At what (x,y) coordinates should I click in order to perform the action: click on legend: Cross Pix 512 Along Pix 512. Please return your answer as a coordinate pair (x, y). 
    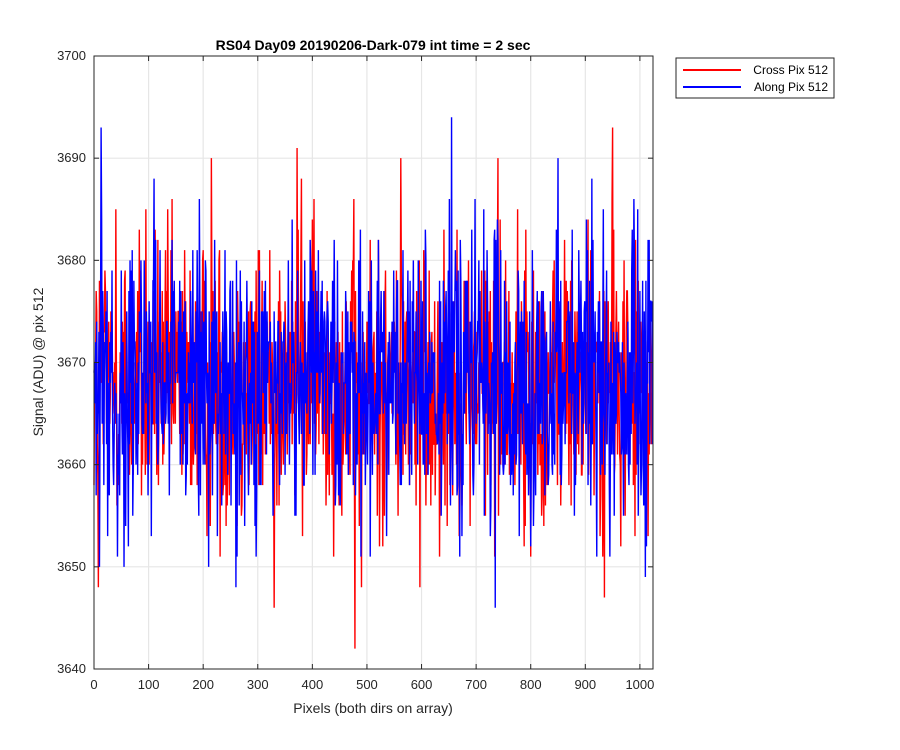
    Looking at the image, I should click on (755, 78).